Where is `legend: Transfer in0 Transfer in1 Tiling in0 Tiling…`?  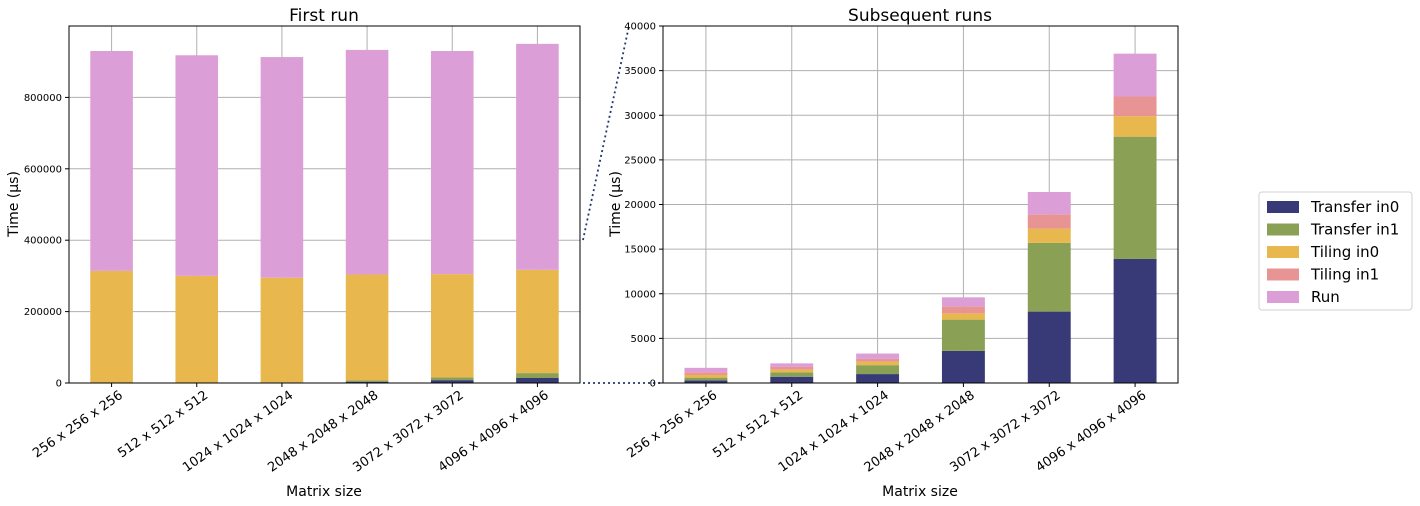 legend: Transfer in0 Transfer in1 Tiling in0 Tiling… is located at coordinates (1335, 251).